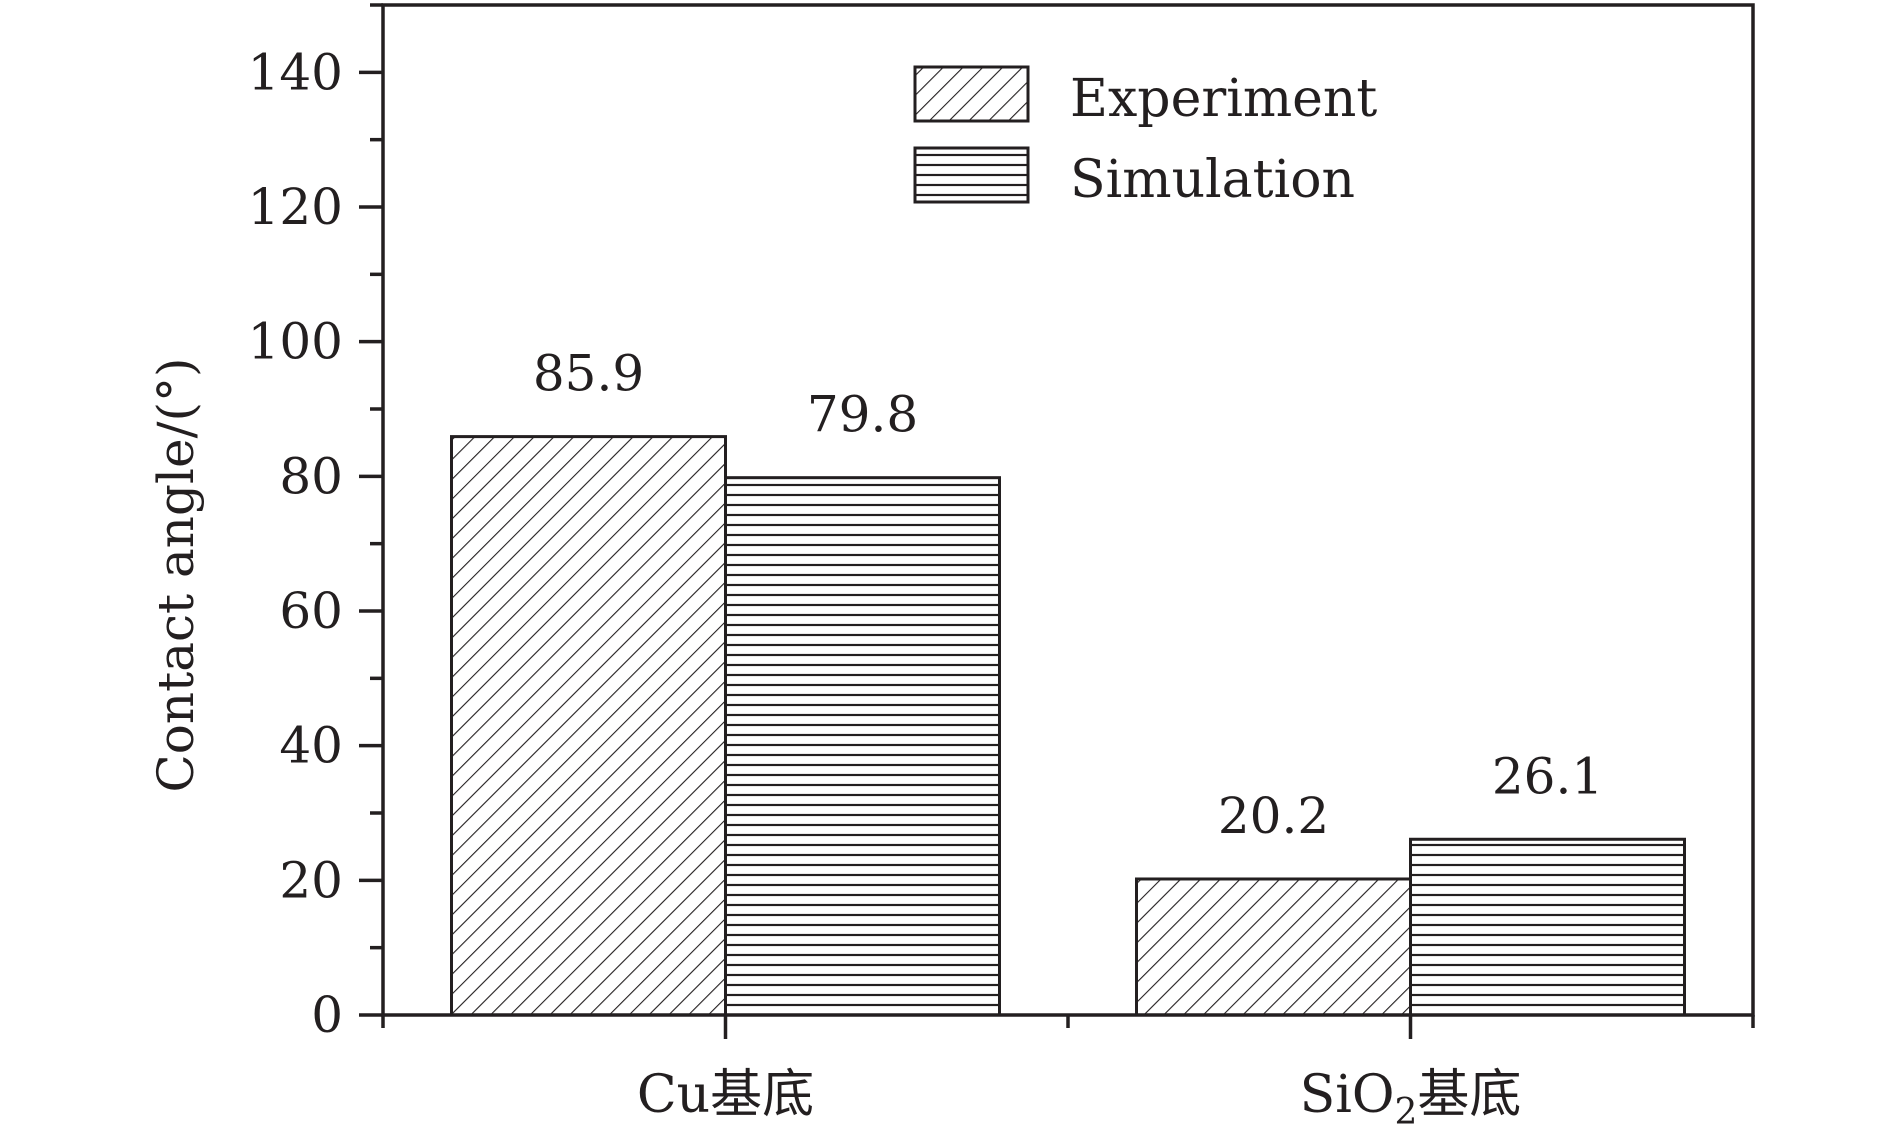 The height and width of the screenshot is (1134, 1890). Describe the element at coordinates (311, 611) in the screenshot. I see `y-tick-label: 60` at that location.